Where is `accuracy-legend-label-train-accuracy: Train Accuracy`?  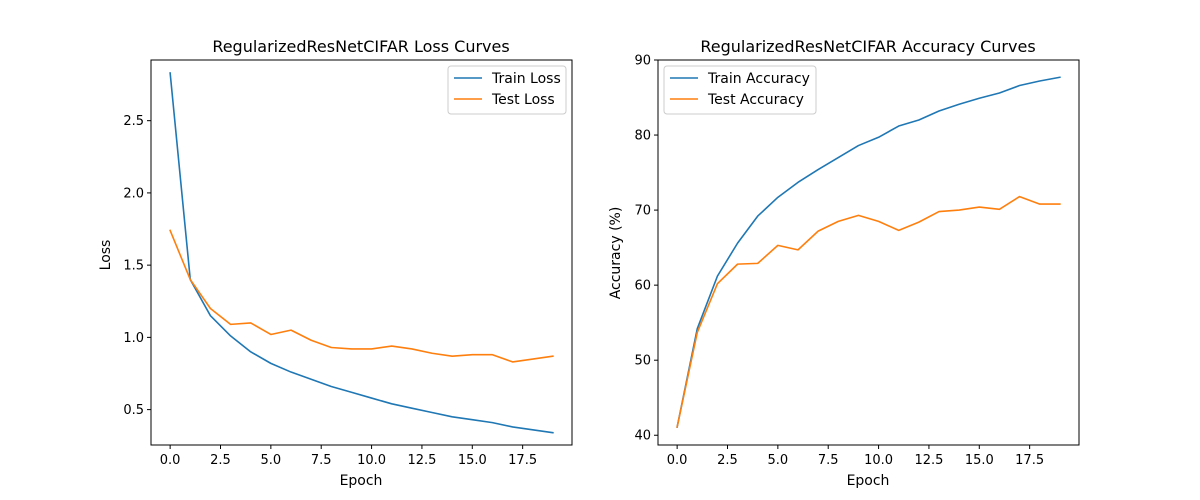
accuracy-legend-label-train-accuracy: Train Accuracy is located at coordinates (758, 79).